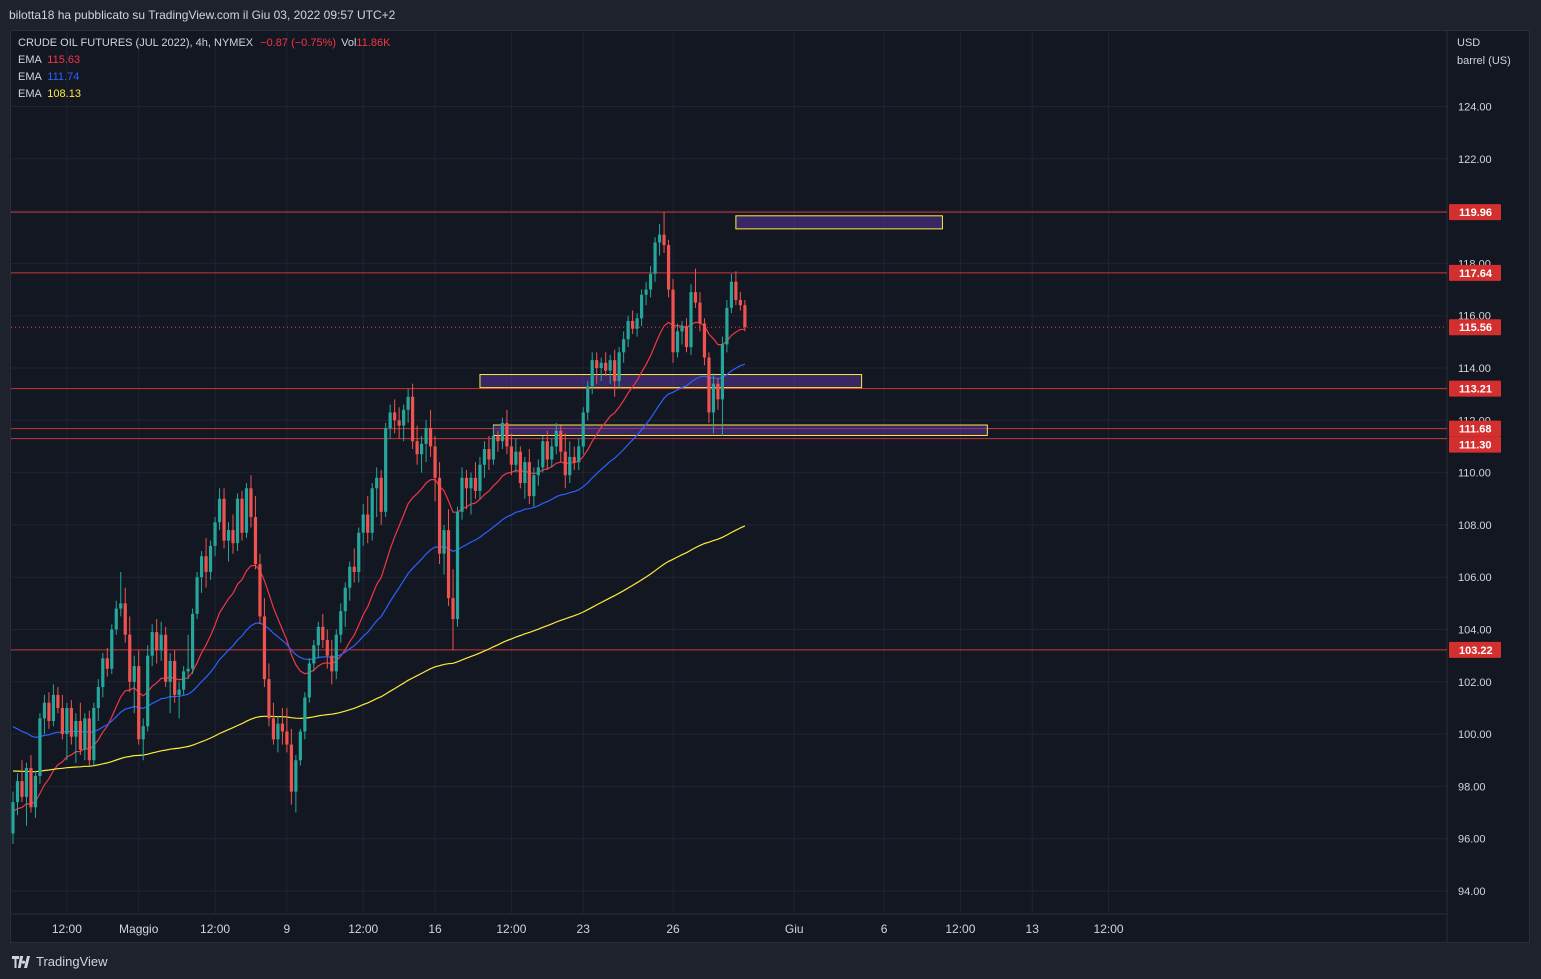 The width and height of the screenshot is (1541, 979). Describe the element at coordinates (1033, 929) in the screenshot. I see `time-tick-label: 13` at that location.